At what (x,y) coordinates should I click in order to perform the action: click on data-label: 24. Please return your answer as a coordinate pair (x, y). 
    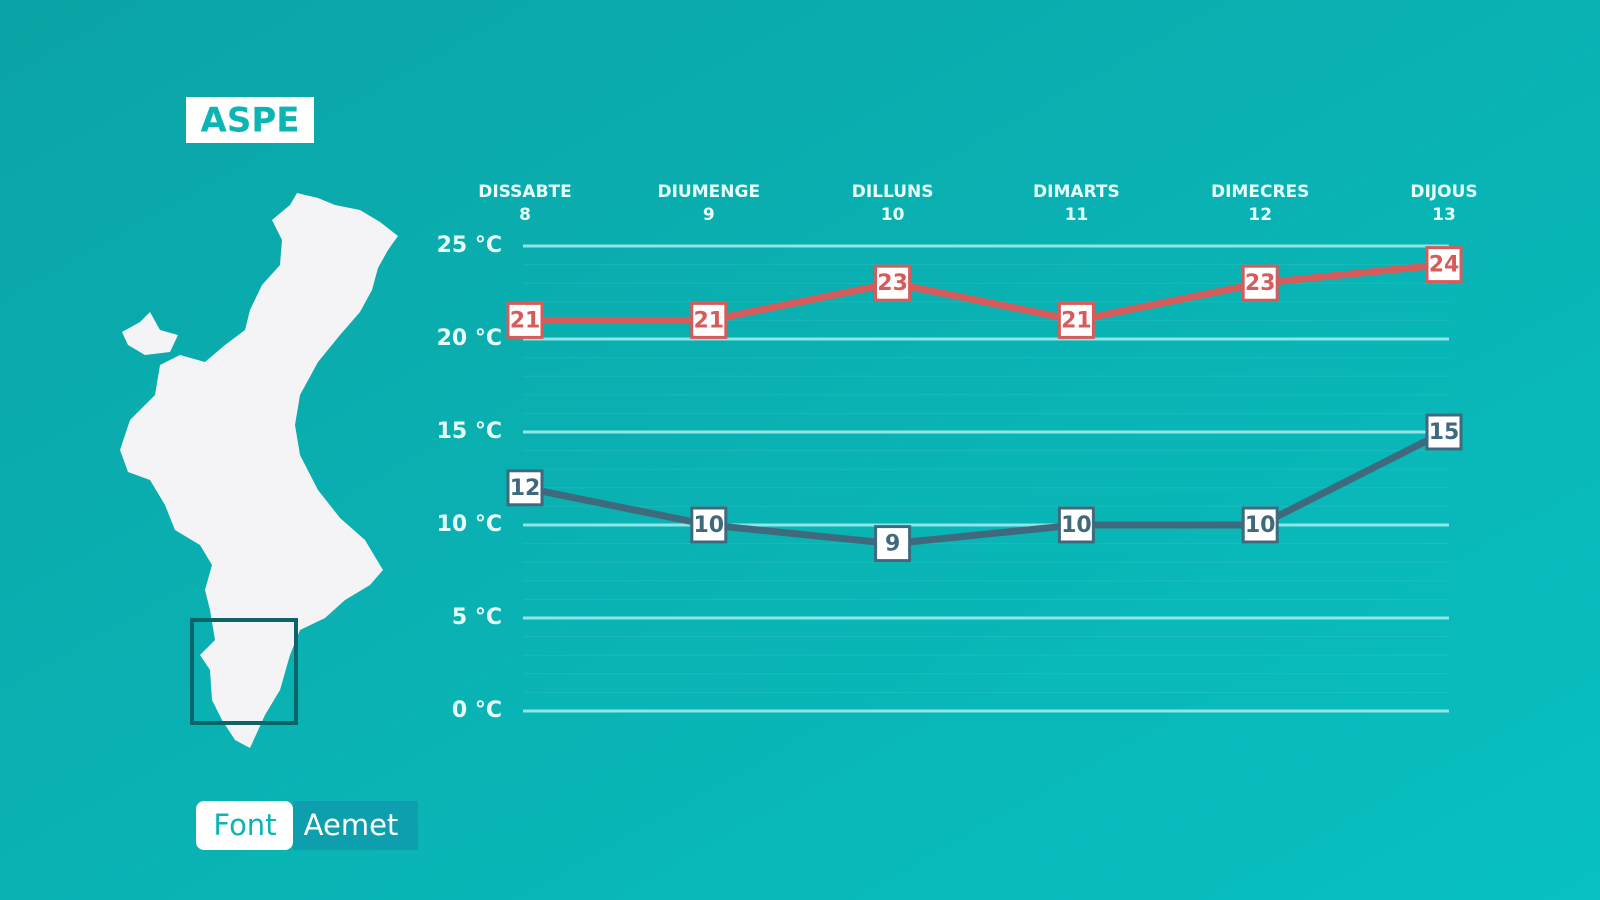
    Looking at the image, I should click on (1444, 265).